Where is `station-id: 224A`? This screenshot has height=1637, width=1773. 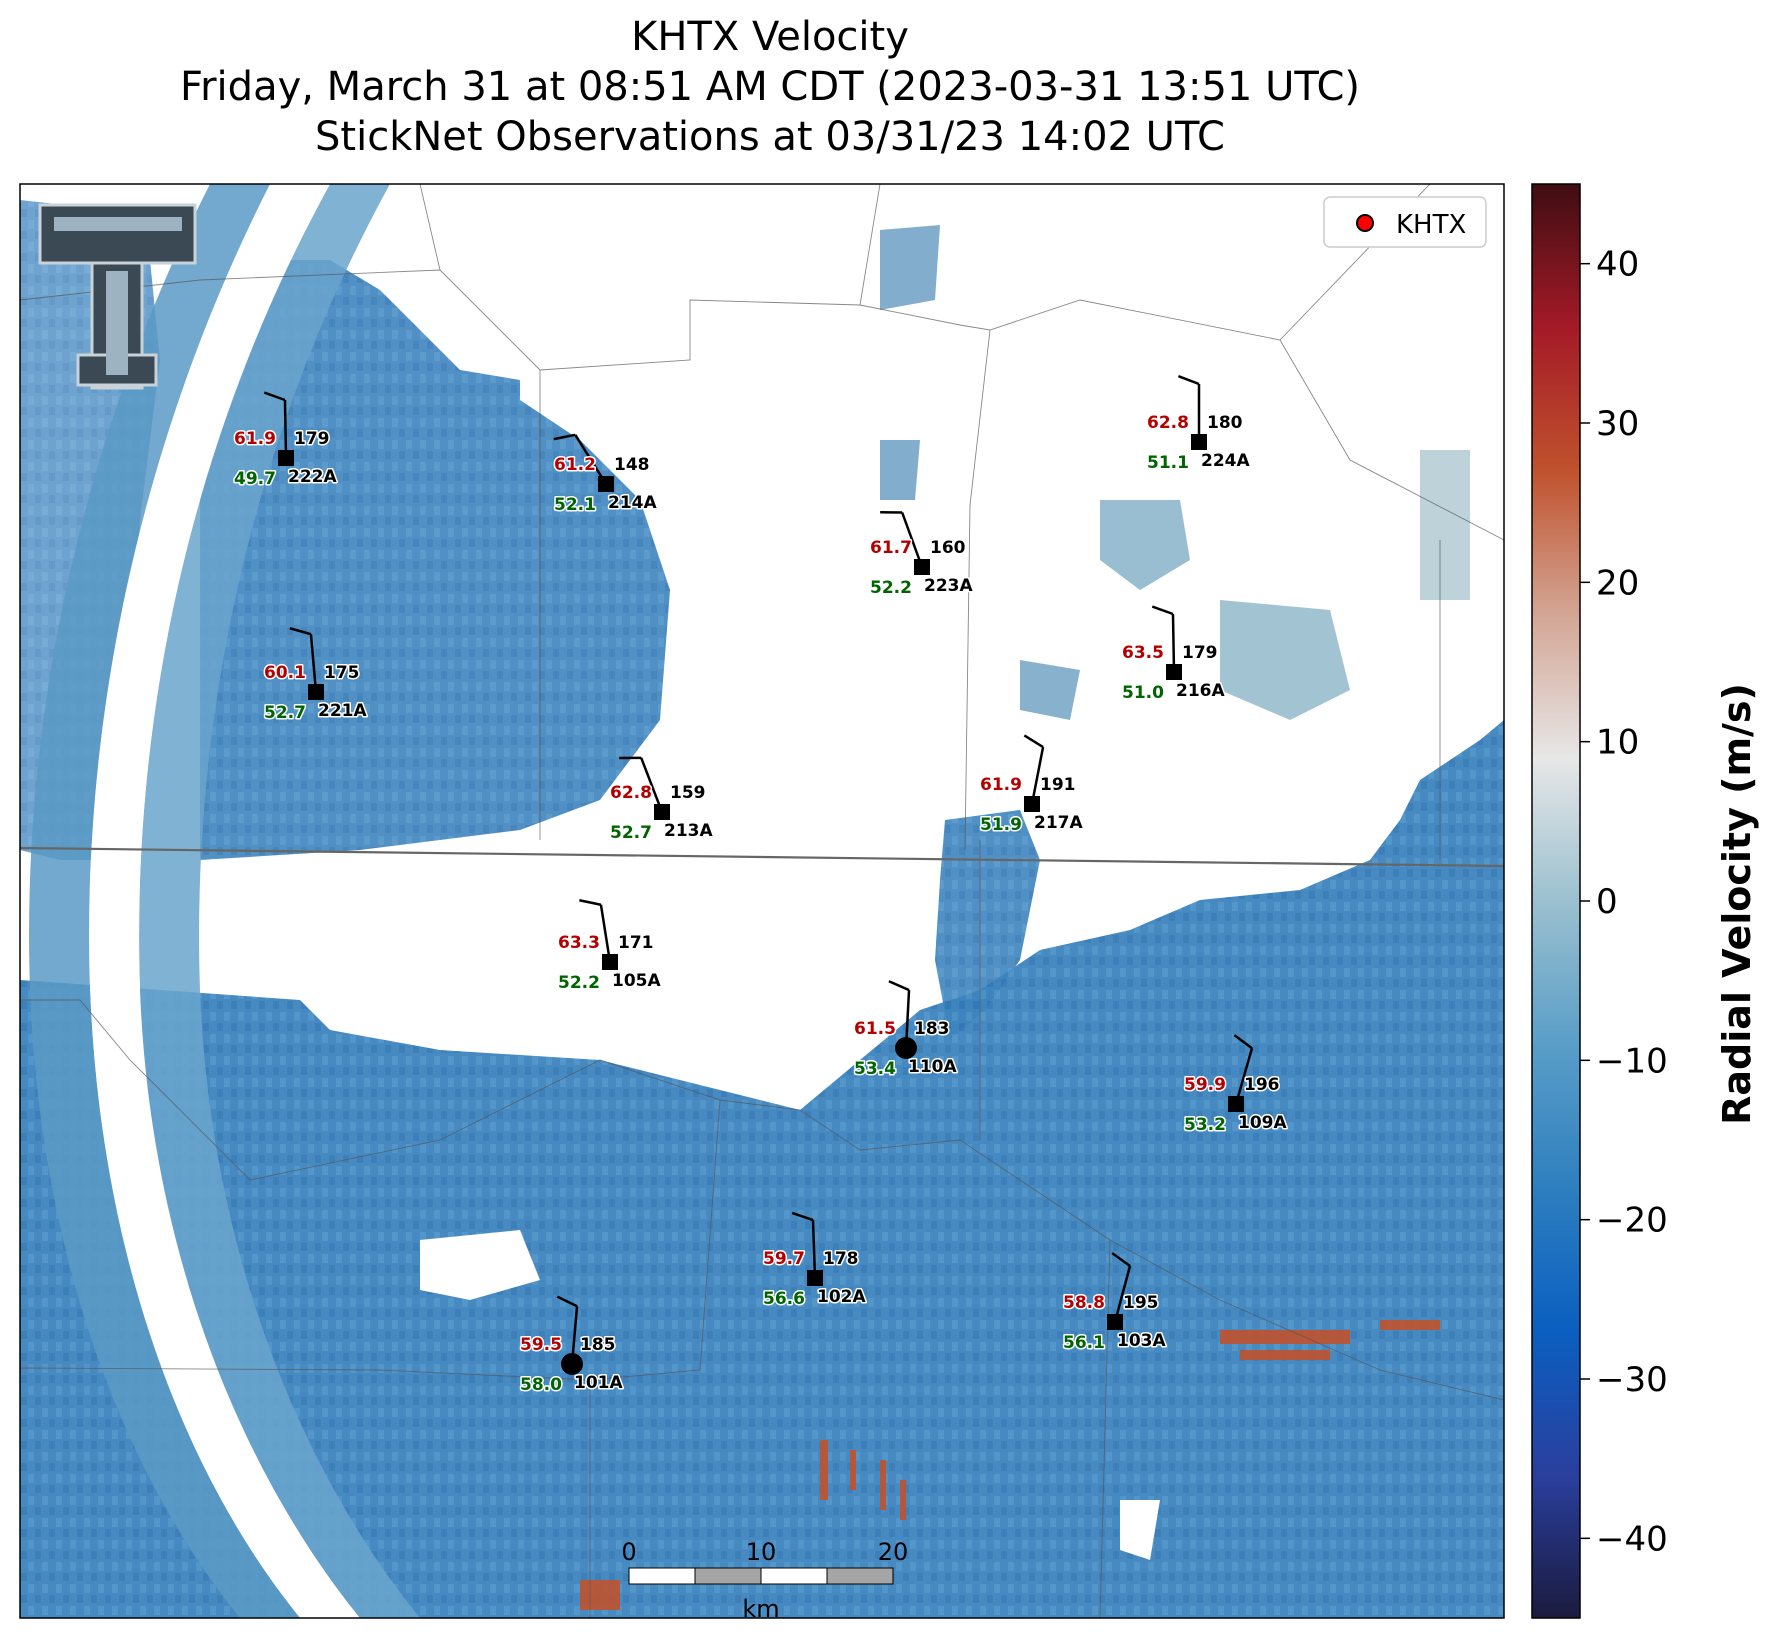
station-id: 224A is located at coordinates (1225, 461).